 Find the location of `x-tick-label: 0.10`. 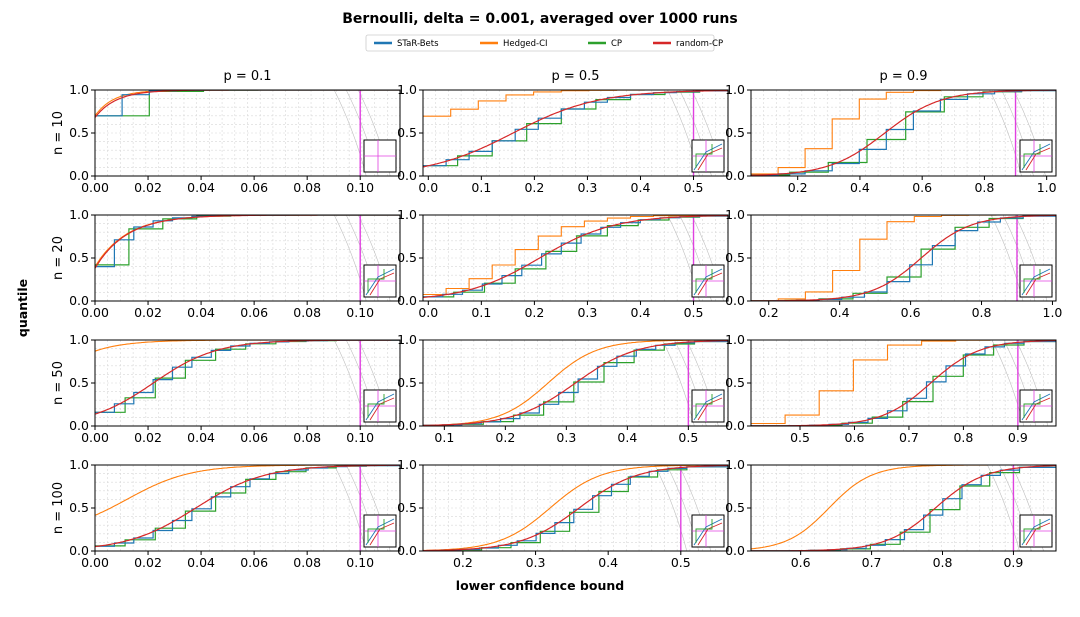

x-tick-label: 0.10 is located at coordinates (360, 312).